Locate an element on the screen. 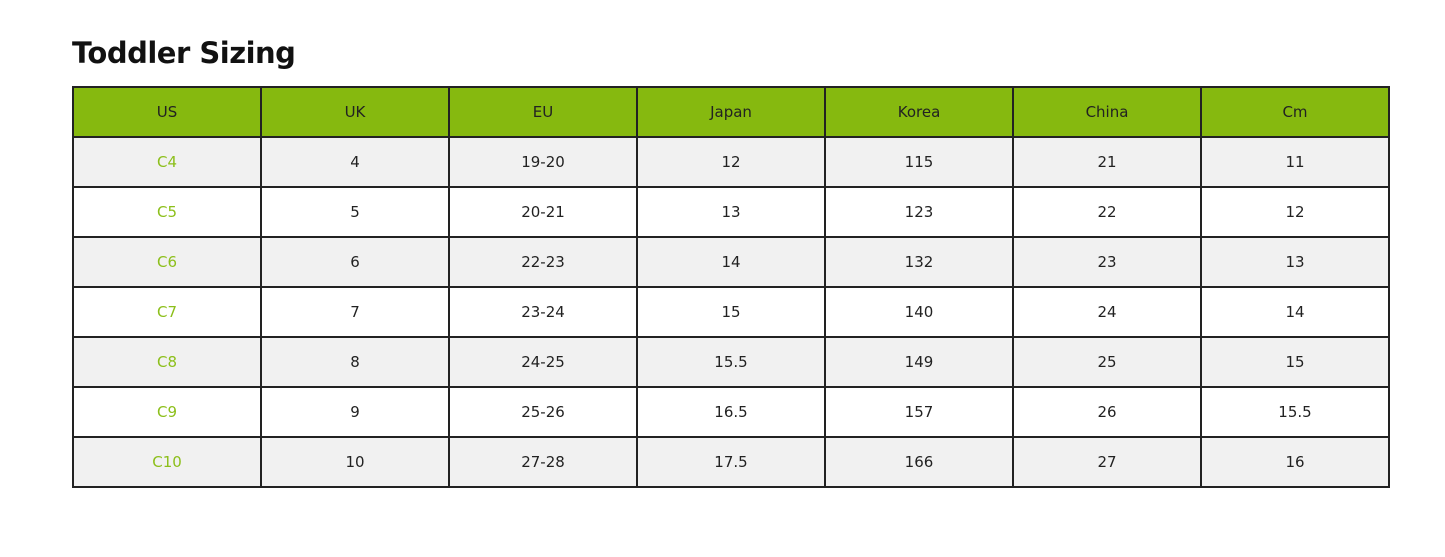 This screenshot has width=1445, height=557. cell-uk: 7 is located at coordinates (355, 312).